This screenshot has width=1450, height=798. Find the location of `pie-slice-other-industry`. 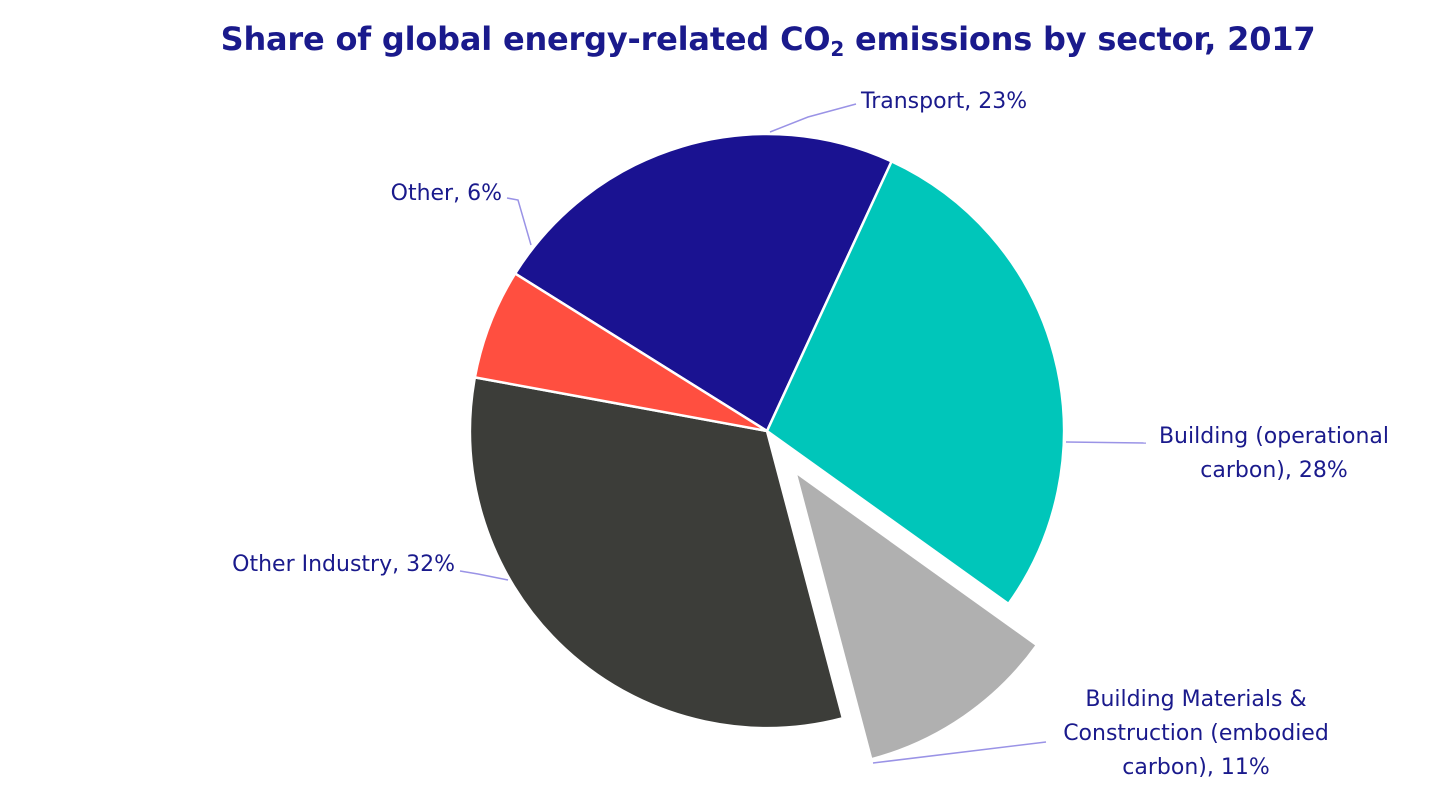

pie-slice-other-industry is located at coordinates (656, 553).